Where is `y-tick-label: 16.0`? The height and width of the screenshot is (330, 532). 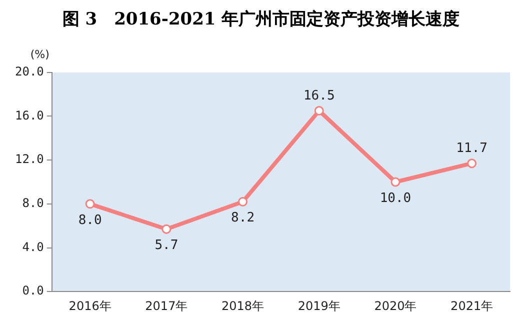
y-tick-label: 16.0 is located at coordinates (29, 115).